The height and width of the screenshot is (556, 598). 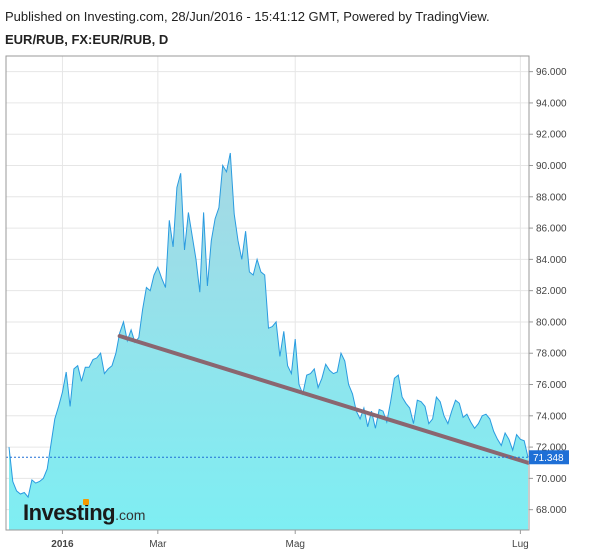 What do you see at coordinates (294, 544) in the screenshot?
I see `x-tick-label: Mag` at bounding box center [294, 544].